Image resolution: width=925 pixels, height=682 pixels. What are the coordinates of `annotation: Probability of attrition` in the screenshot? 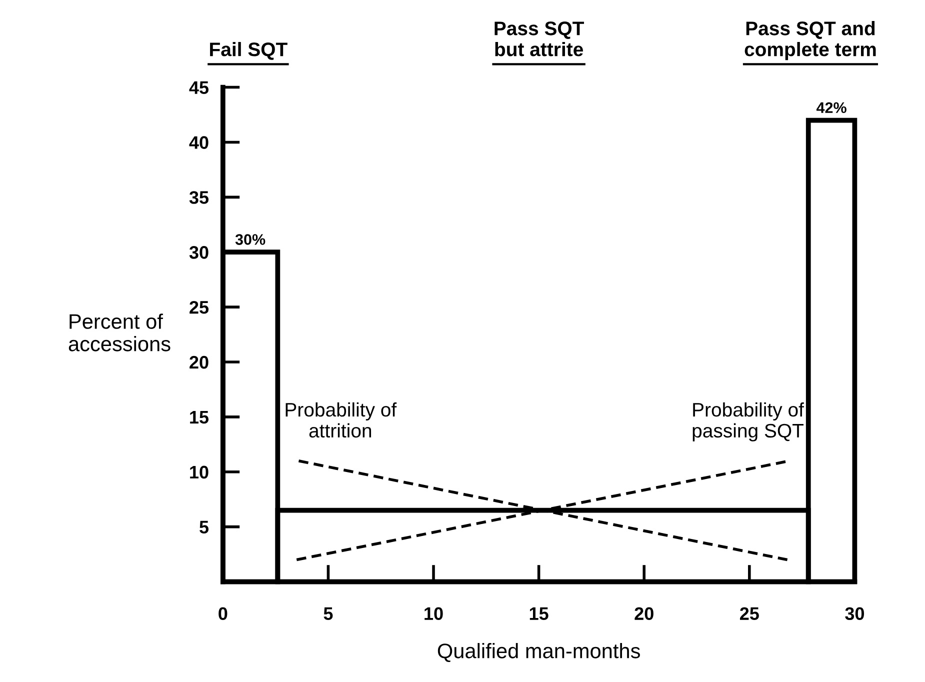 It's located at (341, 420).